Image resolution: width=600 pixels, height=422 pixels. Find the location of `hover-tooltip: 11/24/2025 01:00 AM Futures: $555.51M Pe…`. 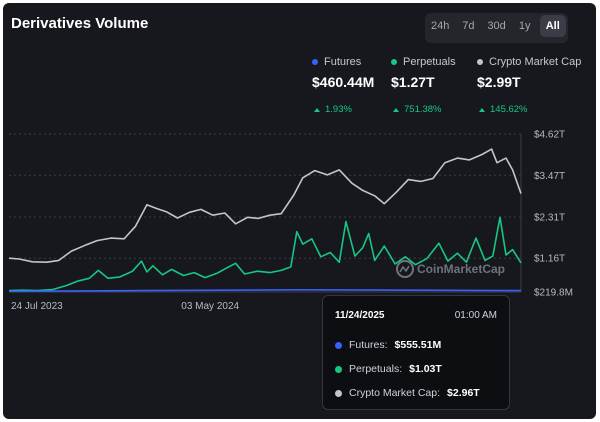

hover-tooltip: 11/24/2025 01:00 AM Futures: $555.51M Pe… is located at coordinates (416, 352).